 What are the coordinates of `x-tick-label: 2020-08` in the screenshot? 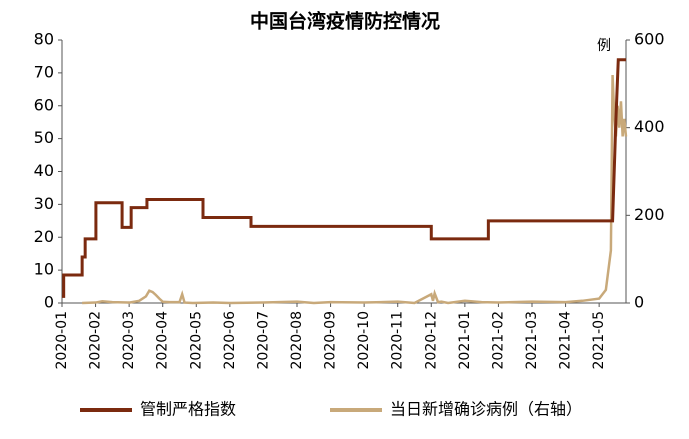 It's located at (297, 340).